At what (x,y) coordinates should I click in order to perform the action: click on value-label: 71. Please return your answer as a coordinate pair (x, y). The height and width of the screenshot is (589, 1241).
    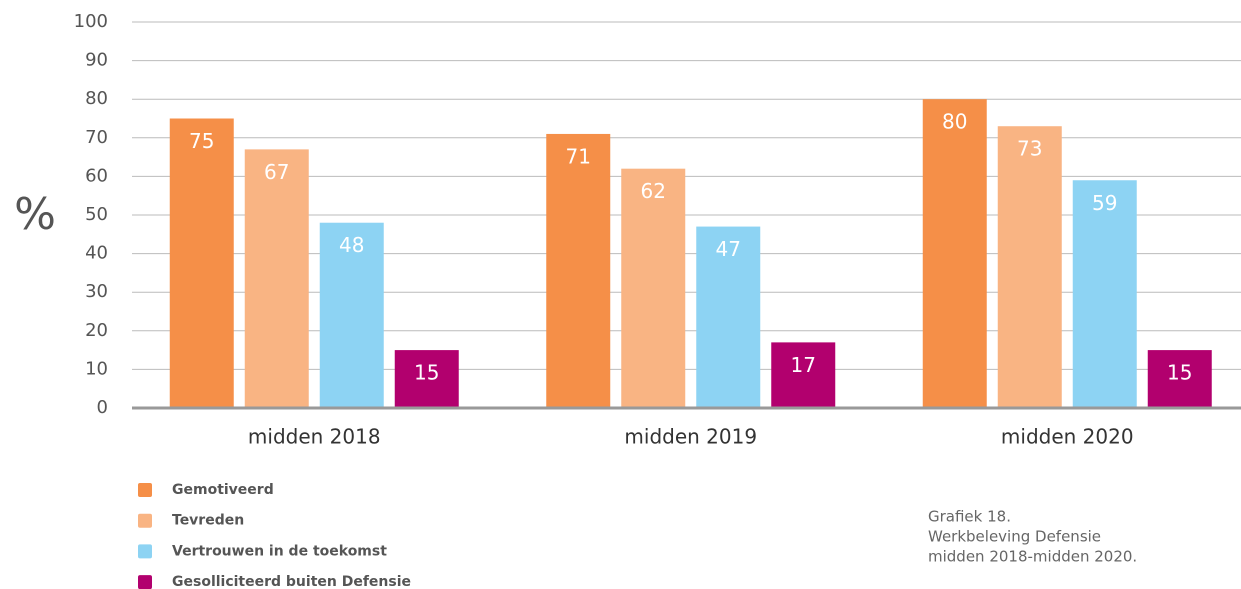
    Looking at the image, I should click on (578, 156).